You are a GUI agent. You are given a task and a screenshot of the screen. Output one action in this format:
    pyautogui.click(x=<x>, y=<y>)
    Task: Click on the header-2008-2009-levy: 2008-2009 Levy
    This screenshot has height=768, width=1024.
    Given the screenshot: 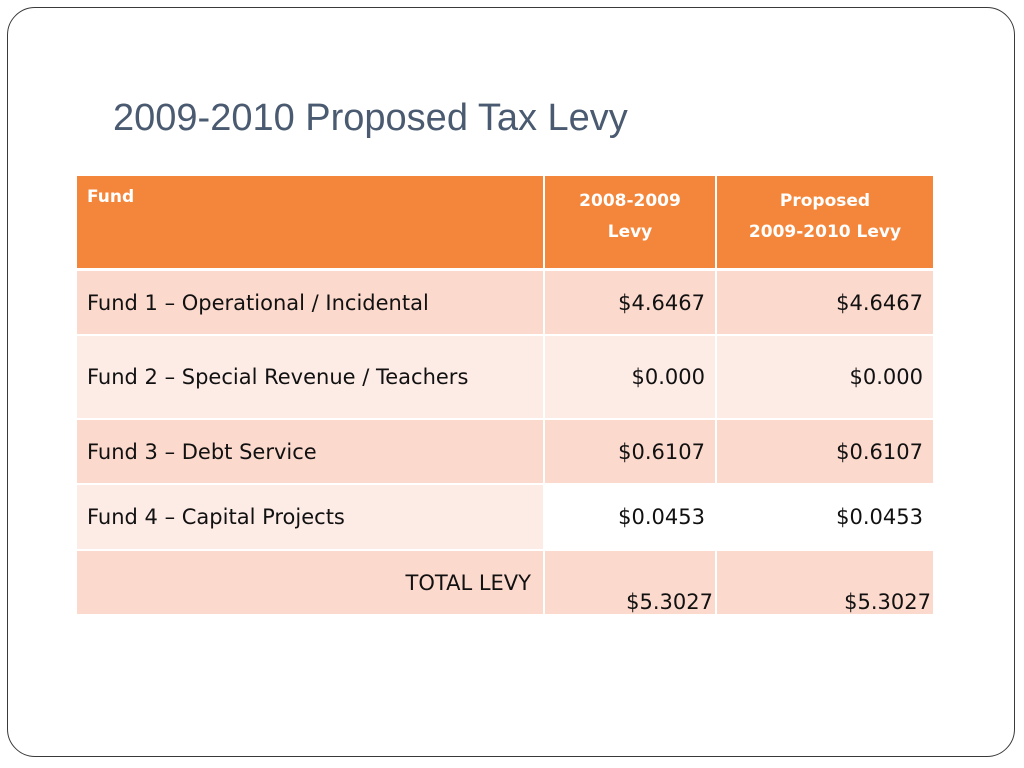 What is the action you would take?
    pyautogui.click(x=630, y=223)
    